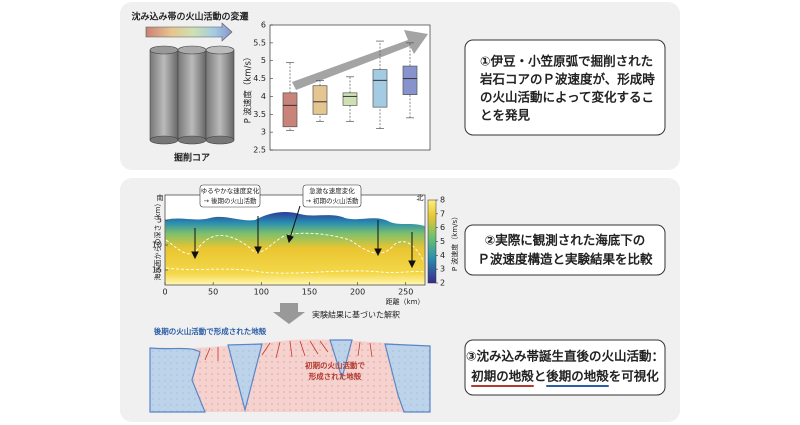 The width and height of the screenshot is (800, 425). What do you see at coordinates (261, 292) in the screenshot?
I see `x-tick-label: 100` at bounding box center [261, 292].